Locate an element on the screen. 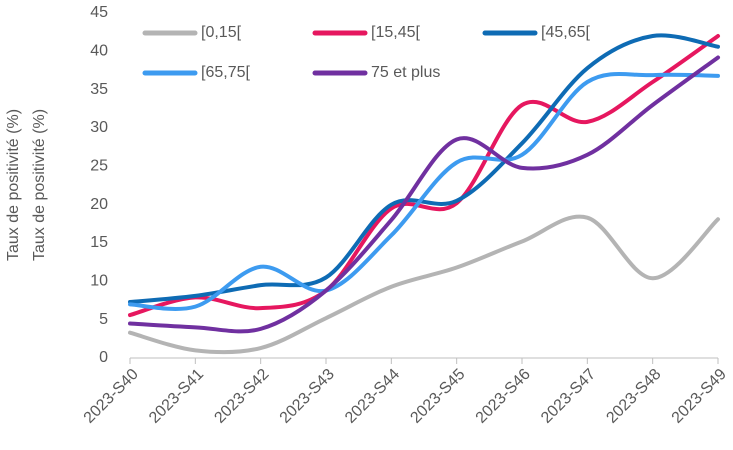 The width and height of the screenshot is (733, 450). y-tick-label: 10 is located at coordinates (99, 281).